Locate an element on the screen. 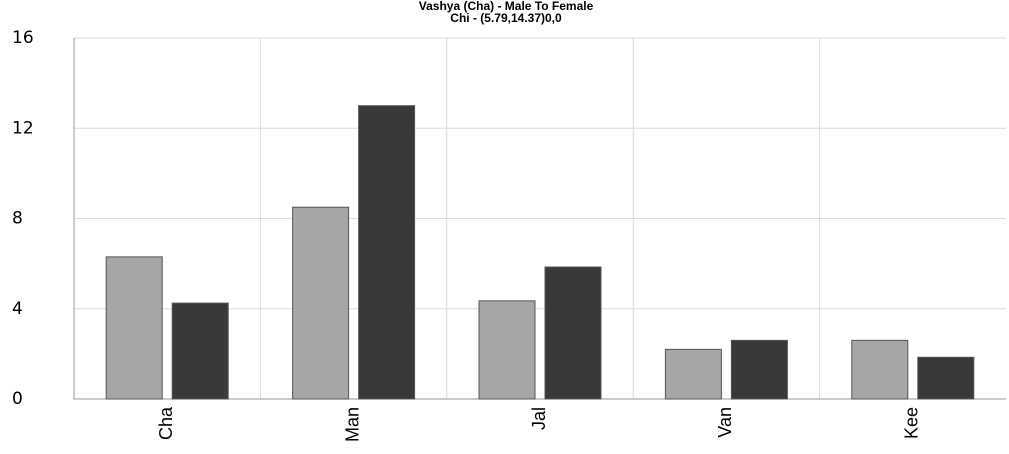 Image resolution: width=1009 pixels, height=454 pixels. y-tick-label: 4 is located at coordinates (17, 309).